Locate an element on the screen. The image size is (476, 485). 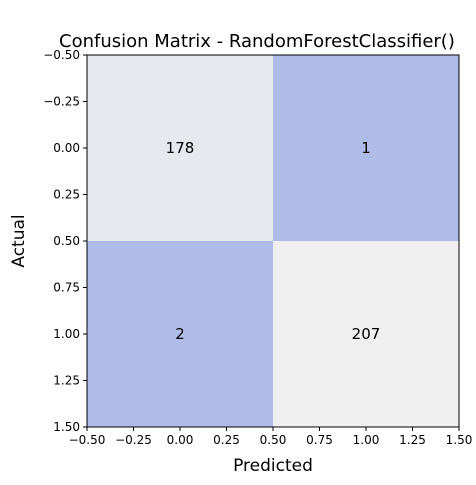
y-tick-label-0: −0.50 is located at coordinates (61, 55).